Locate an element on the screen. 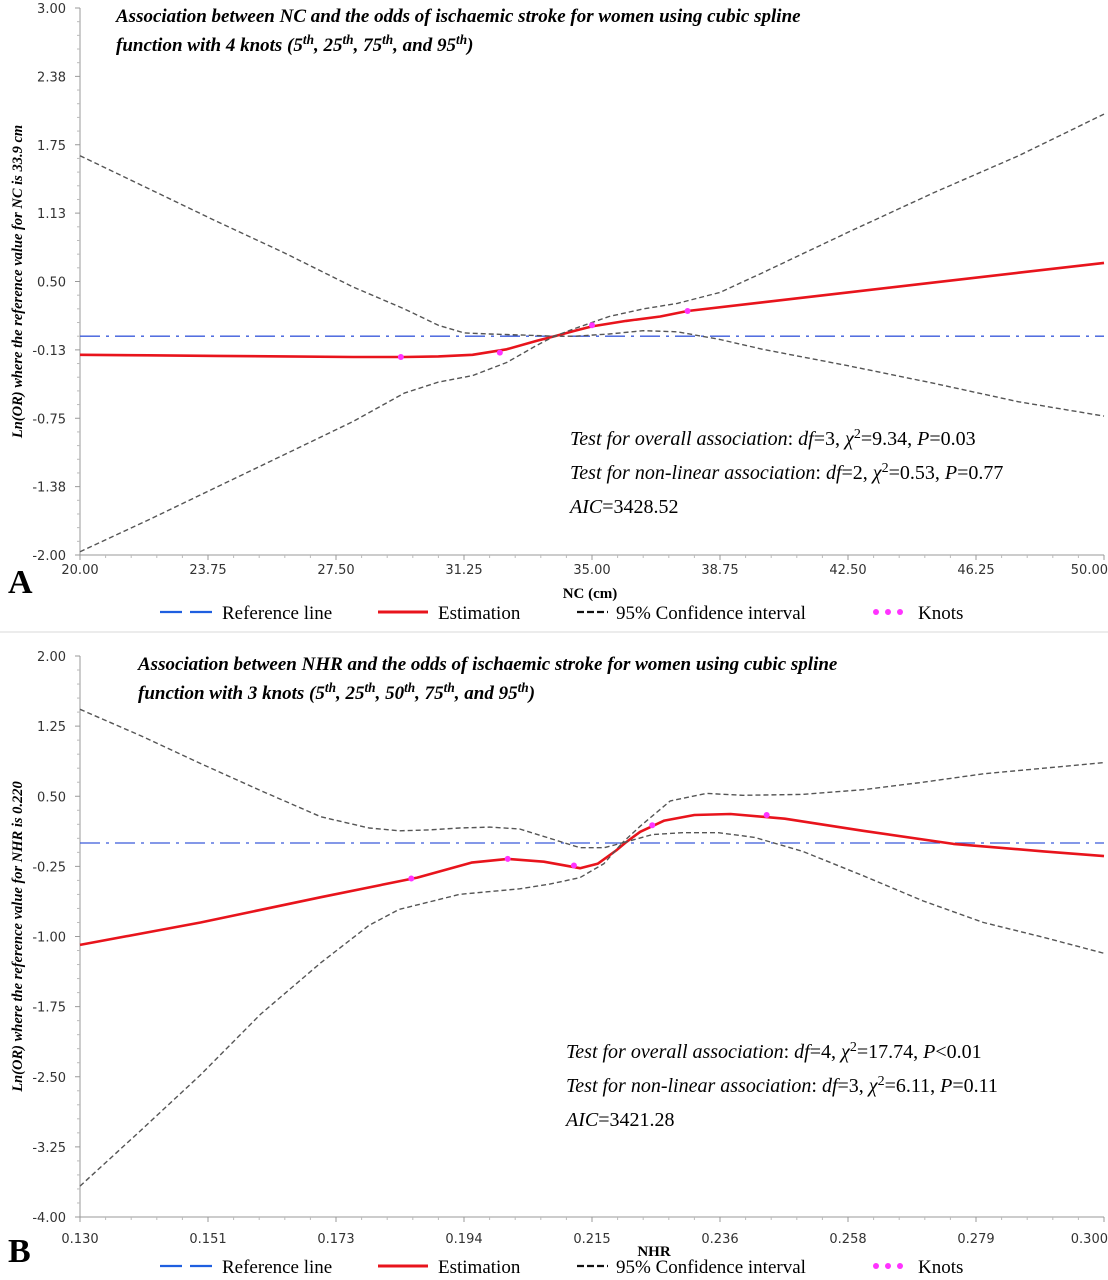 This screenshot has height=1280, width=1108. x-tick-label: 46.25 is located at coordinates (975, 570).